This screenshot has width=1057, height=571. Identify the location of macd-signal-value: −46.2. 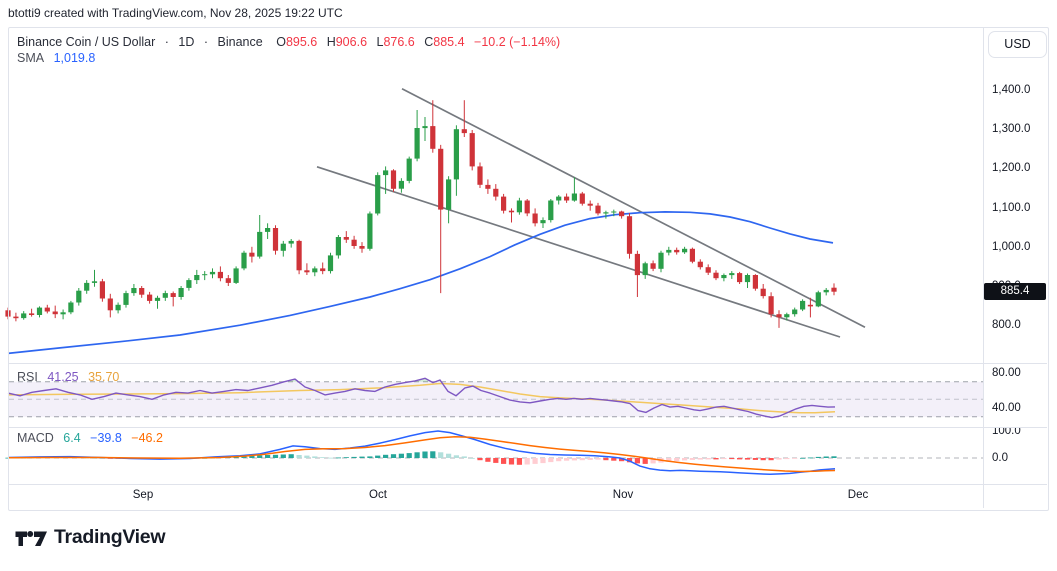
(147, 438).